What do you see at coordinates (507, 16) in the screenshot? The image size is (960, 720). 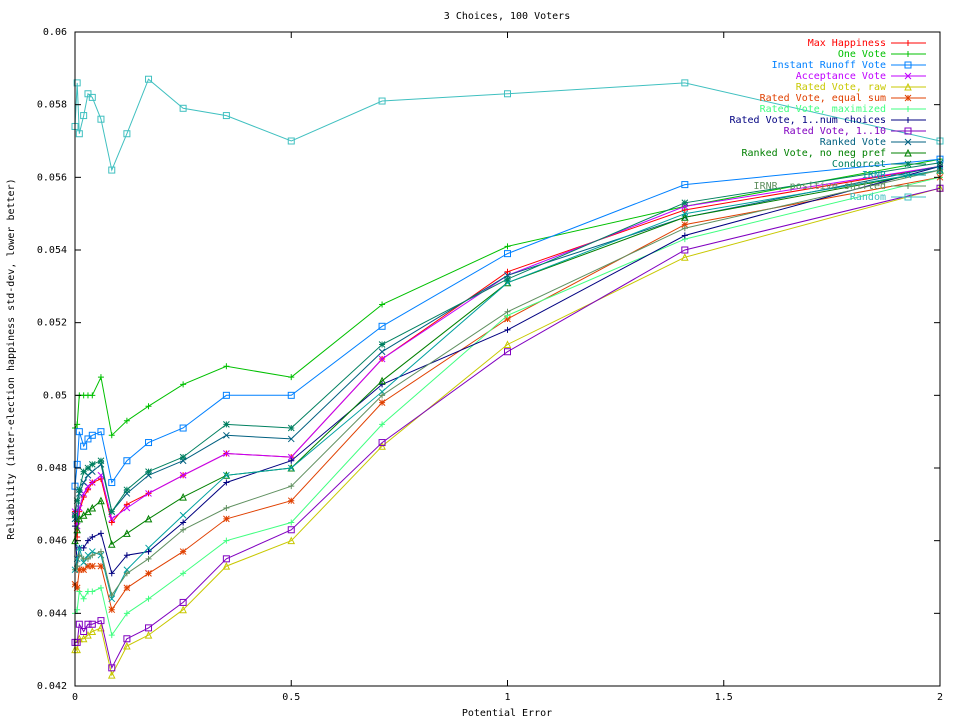 I see `chart-title: 3 Choices, 100 Voters` at bounding box center [507, 16].